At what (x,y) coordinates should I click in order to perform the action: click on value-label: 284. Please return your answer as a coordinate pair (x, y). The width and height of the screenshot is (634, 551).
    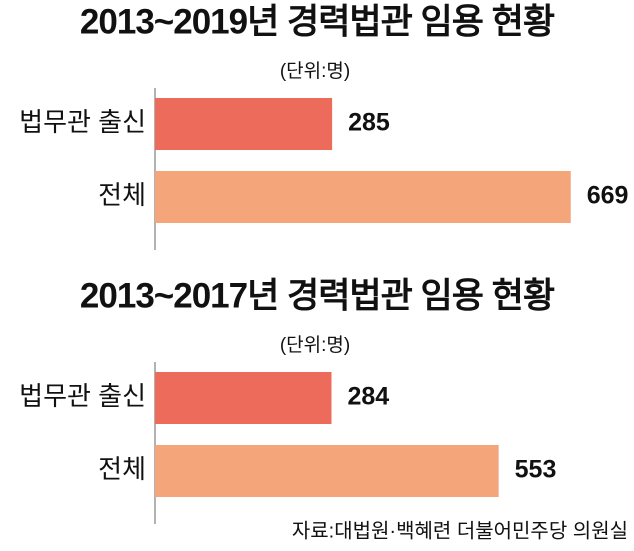
    Looking at the image, I should click on (368, 397).